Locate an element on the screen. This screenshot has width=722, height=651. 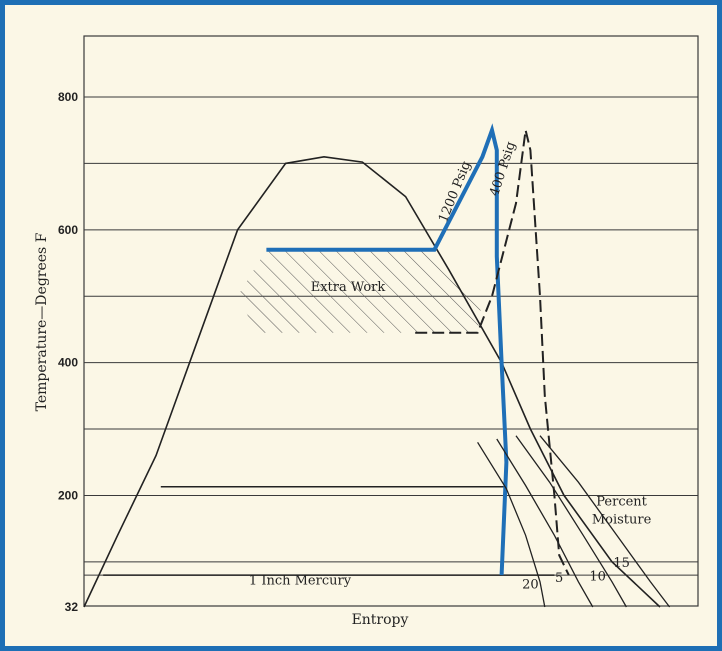
extra-work-region is located at coordinates (360, 291).